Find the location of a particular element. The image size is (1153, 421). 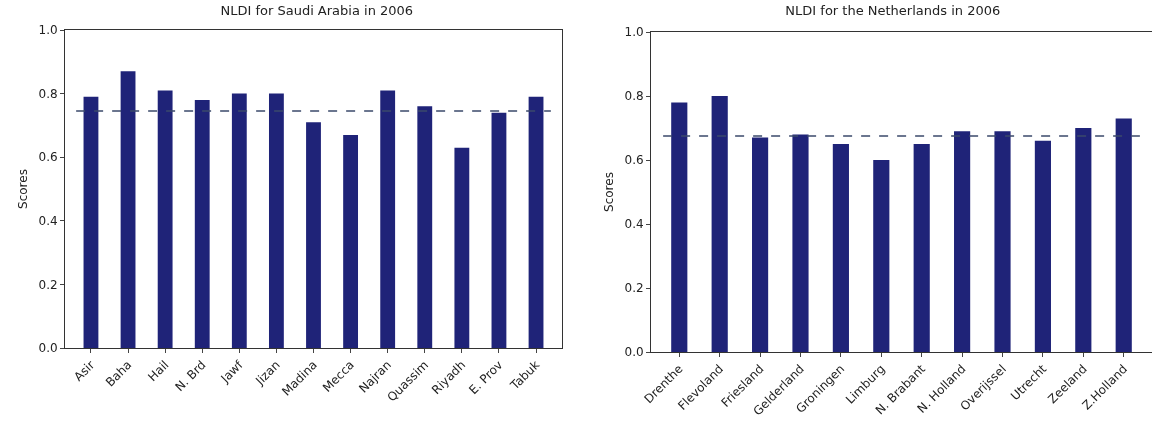

chart-title: NLDI for Saudi Arabia in 2006 is located at coordinates (317, 11).